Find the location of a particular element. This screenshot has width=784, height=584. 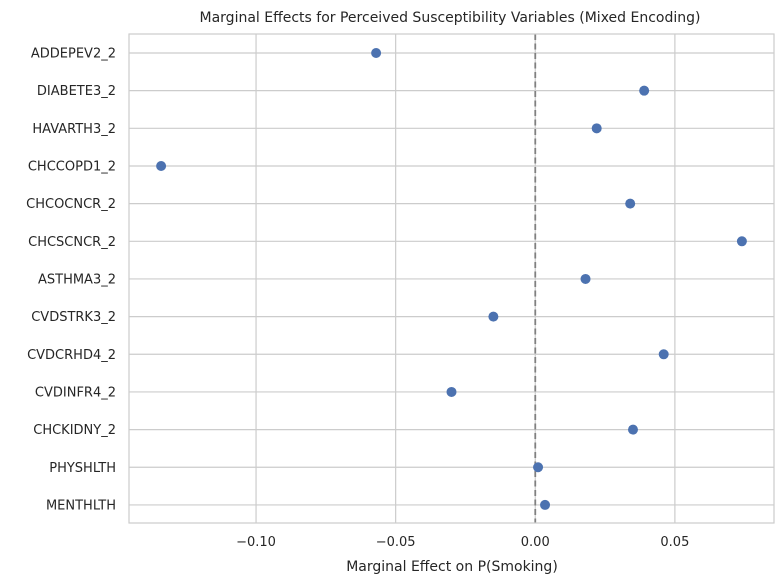

y-tick-label: ADDEPEV2_2 is located at coordinates (73, 54).